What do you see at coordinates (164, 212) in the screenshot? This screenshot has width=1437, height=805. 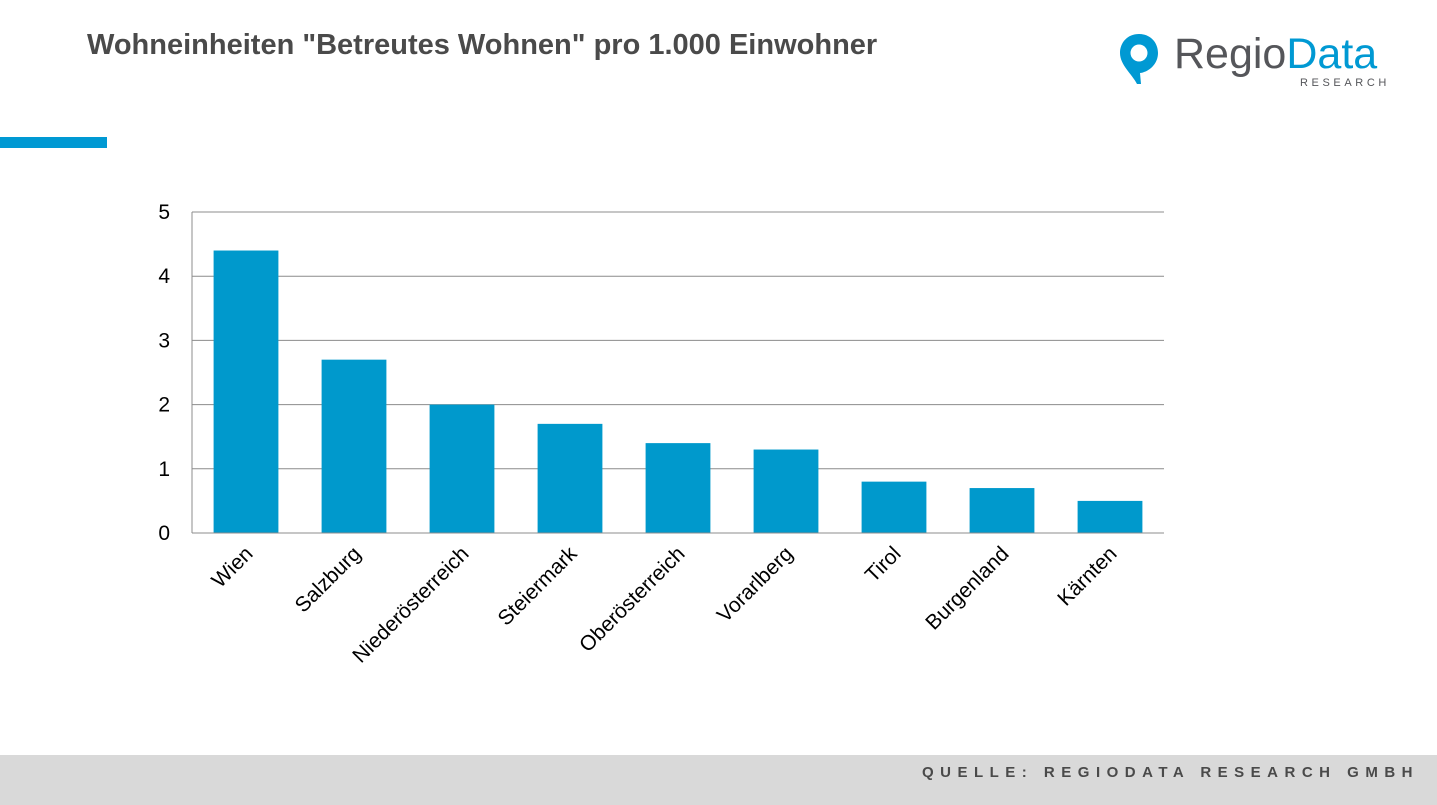 I see `y-tick-label: 5` at bounding box center [164, 212].